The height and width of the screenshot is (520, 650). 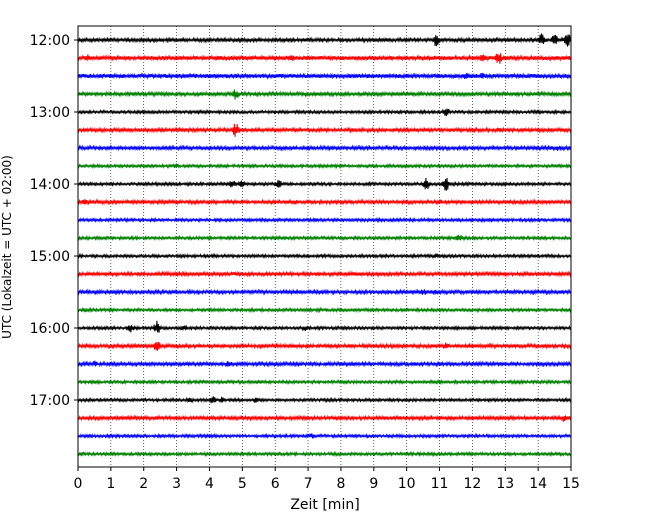 What do you see at coordinates (50, 329) in the screenshot?
I see `y-tick-label: 16:00` at bounding box center [50, 329].